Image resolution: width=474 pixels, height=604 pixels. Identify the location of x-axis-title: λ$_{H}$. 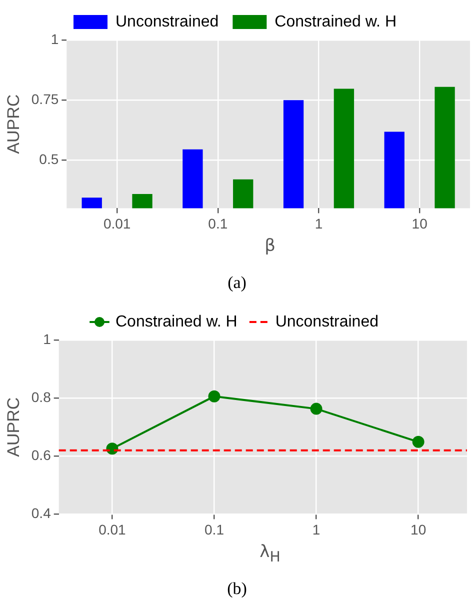
(270, 554).